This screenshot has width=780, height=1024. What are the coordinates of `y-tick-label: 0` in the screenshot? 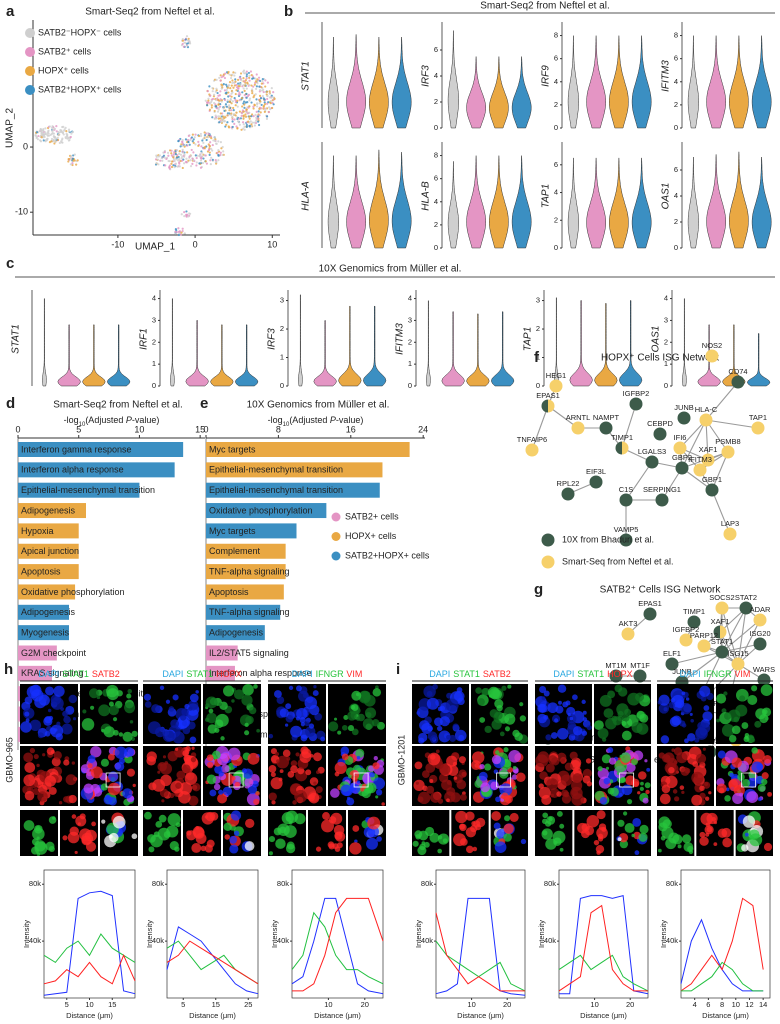 It's located at (676, 247).